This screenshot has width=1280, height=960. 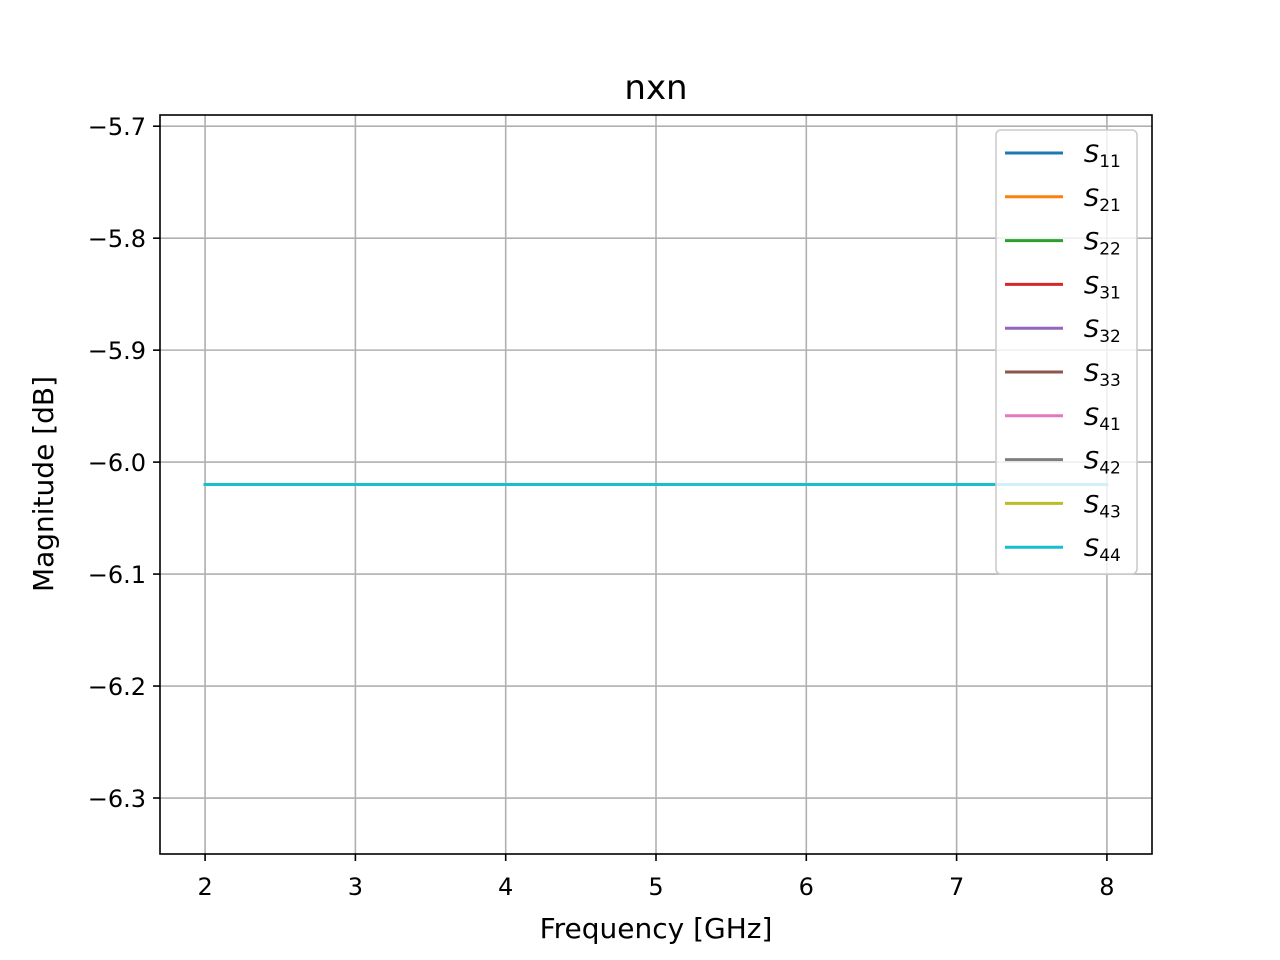 I want to click on y-tick-label: −6.2, so click(x=117, y=687).